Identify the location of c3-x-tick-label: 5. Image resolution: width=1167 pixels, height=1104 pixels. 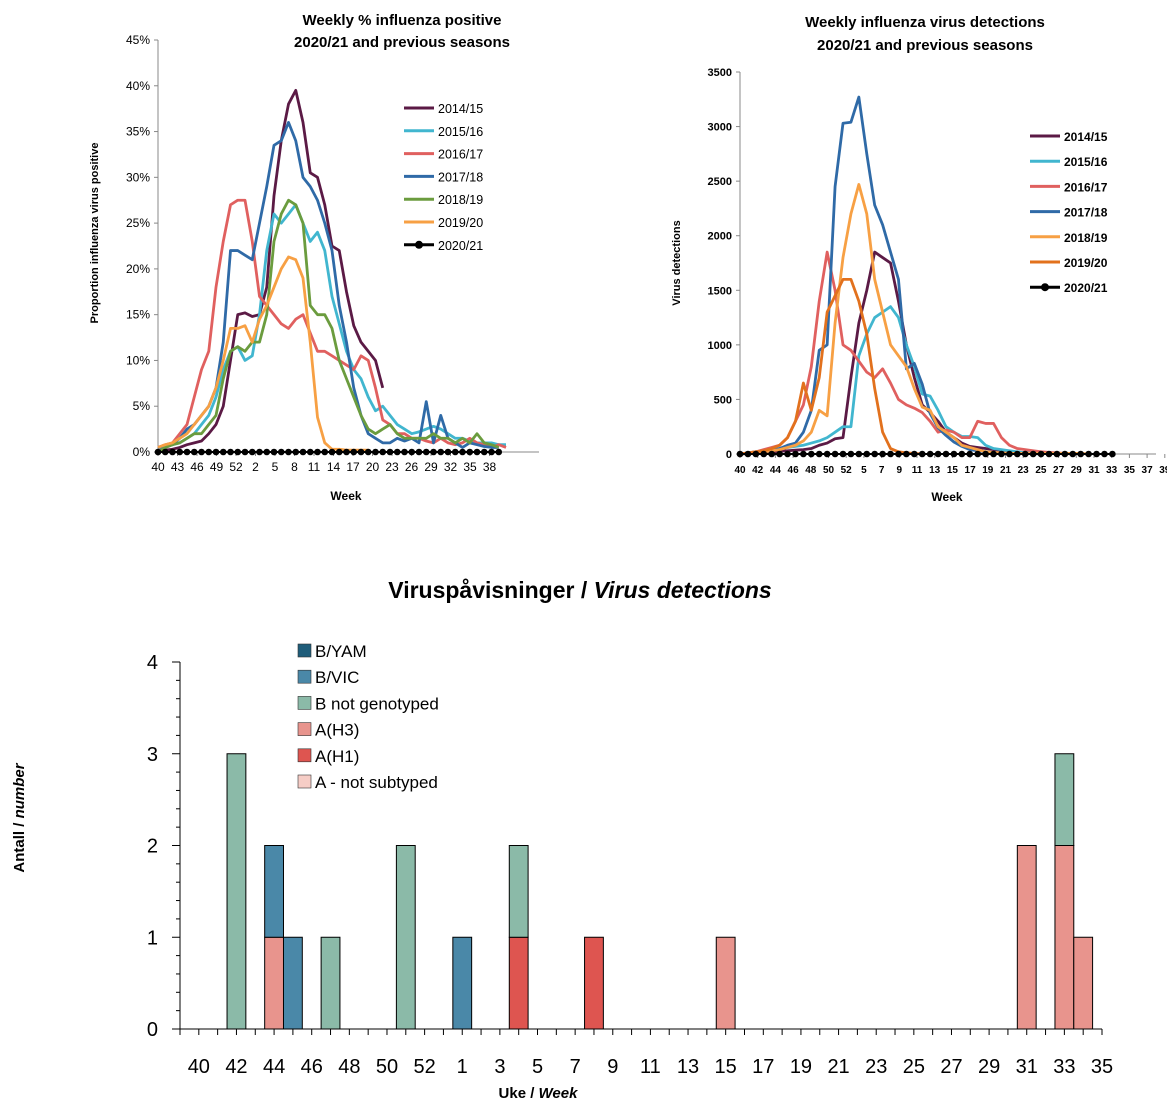
(537, 1067).